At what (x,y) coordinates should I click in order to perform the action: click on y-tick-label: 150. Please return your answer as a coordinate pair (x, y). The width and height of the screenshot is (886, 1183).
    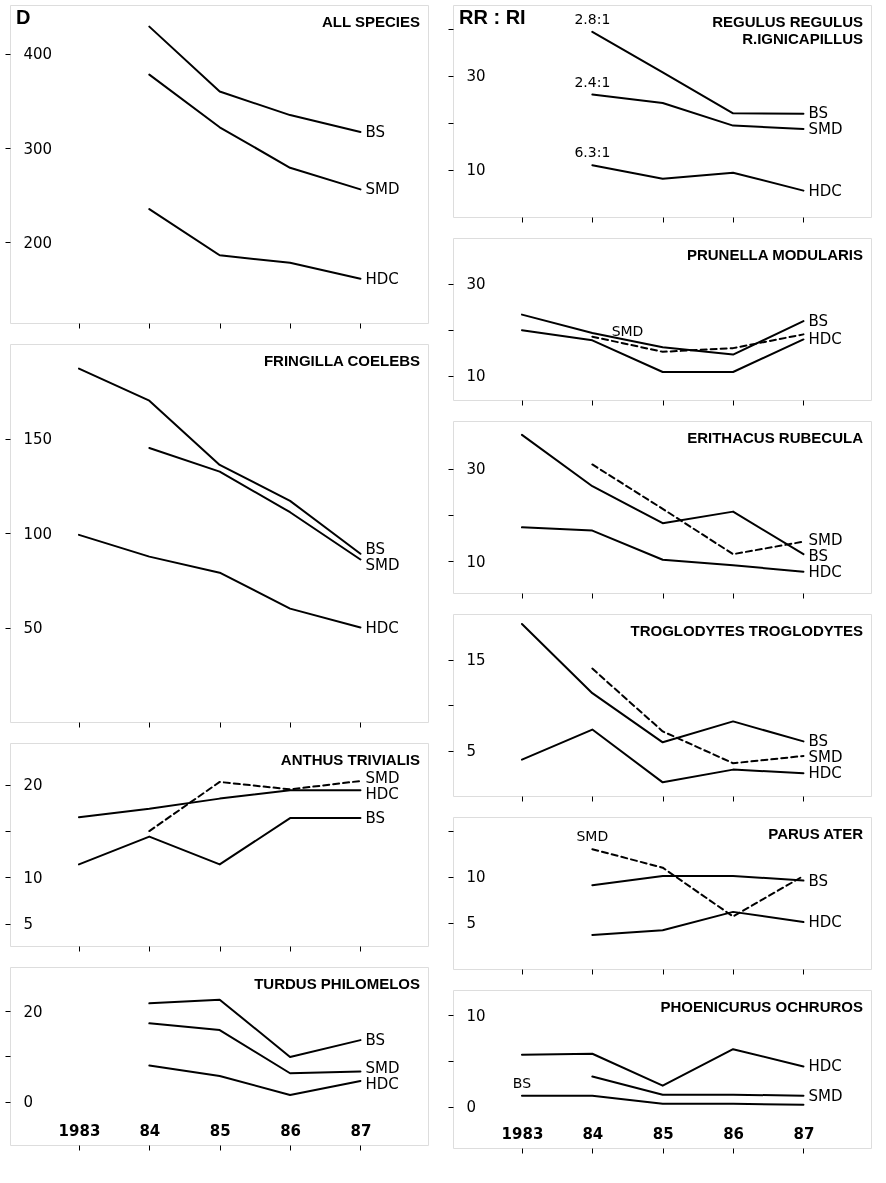
    Looking at the image, I should click on (38, 439).